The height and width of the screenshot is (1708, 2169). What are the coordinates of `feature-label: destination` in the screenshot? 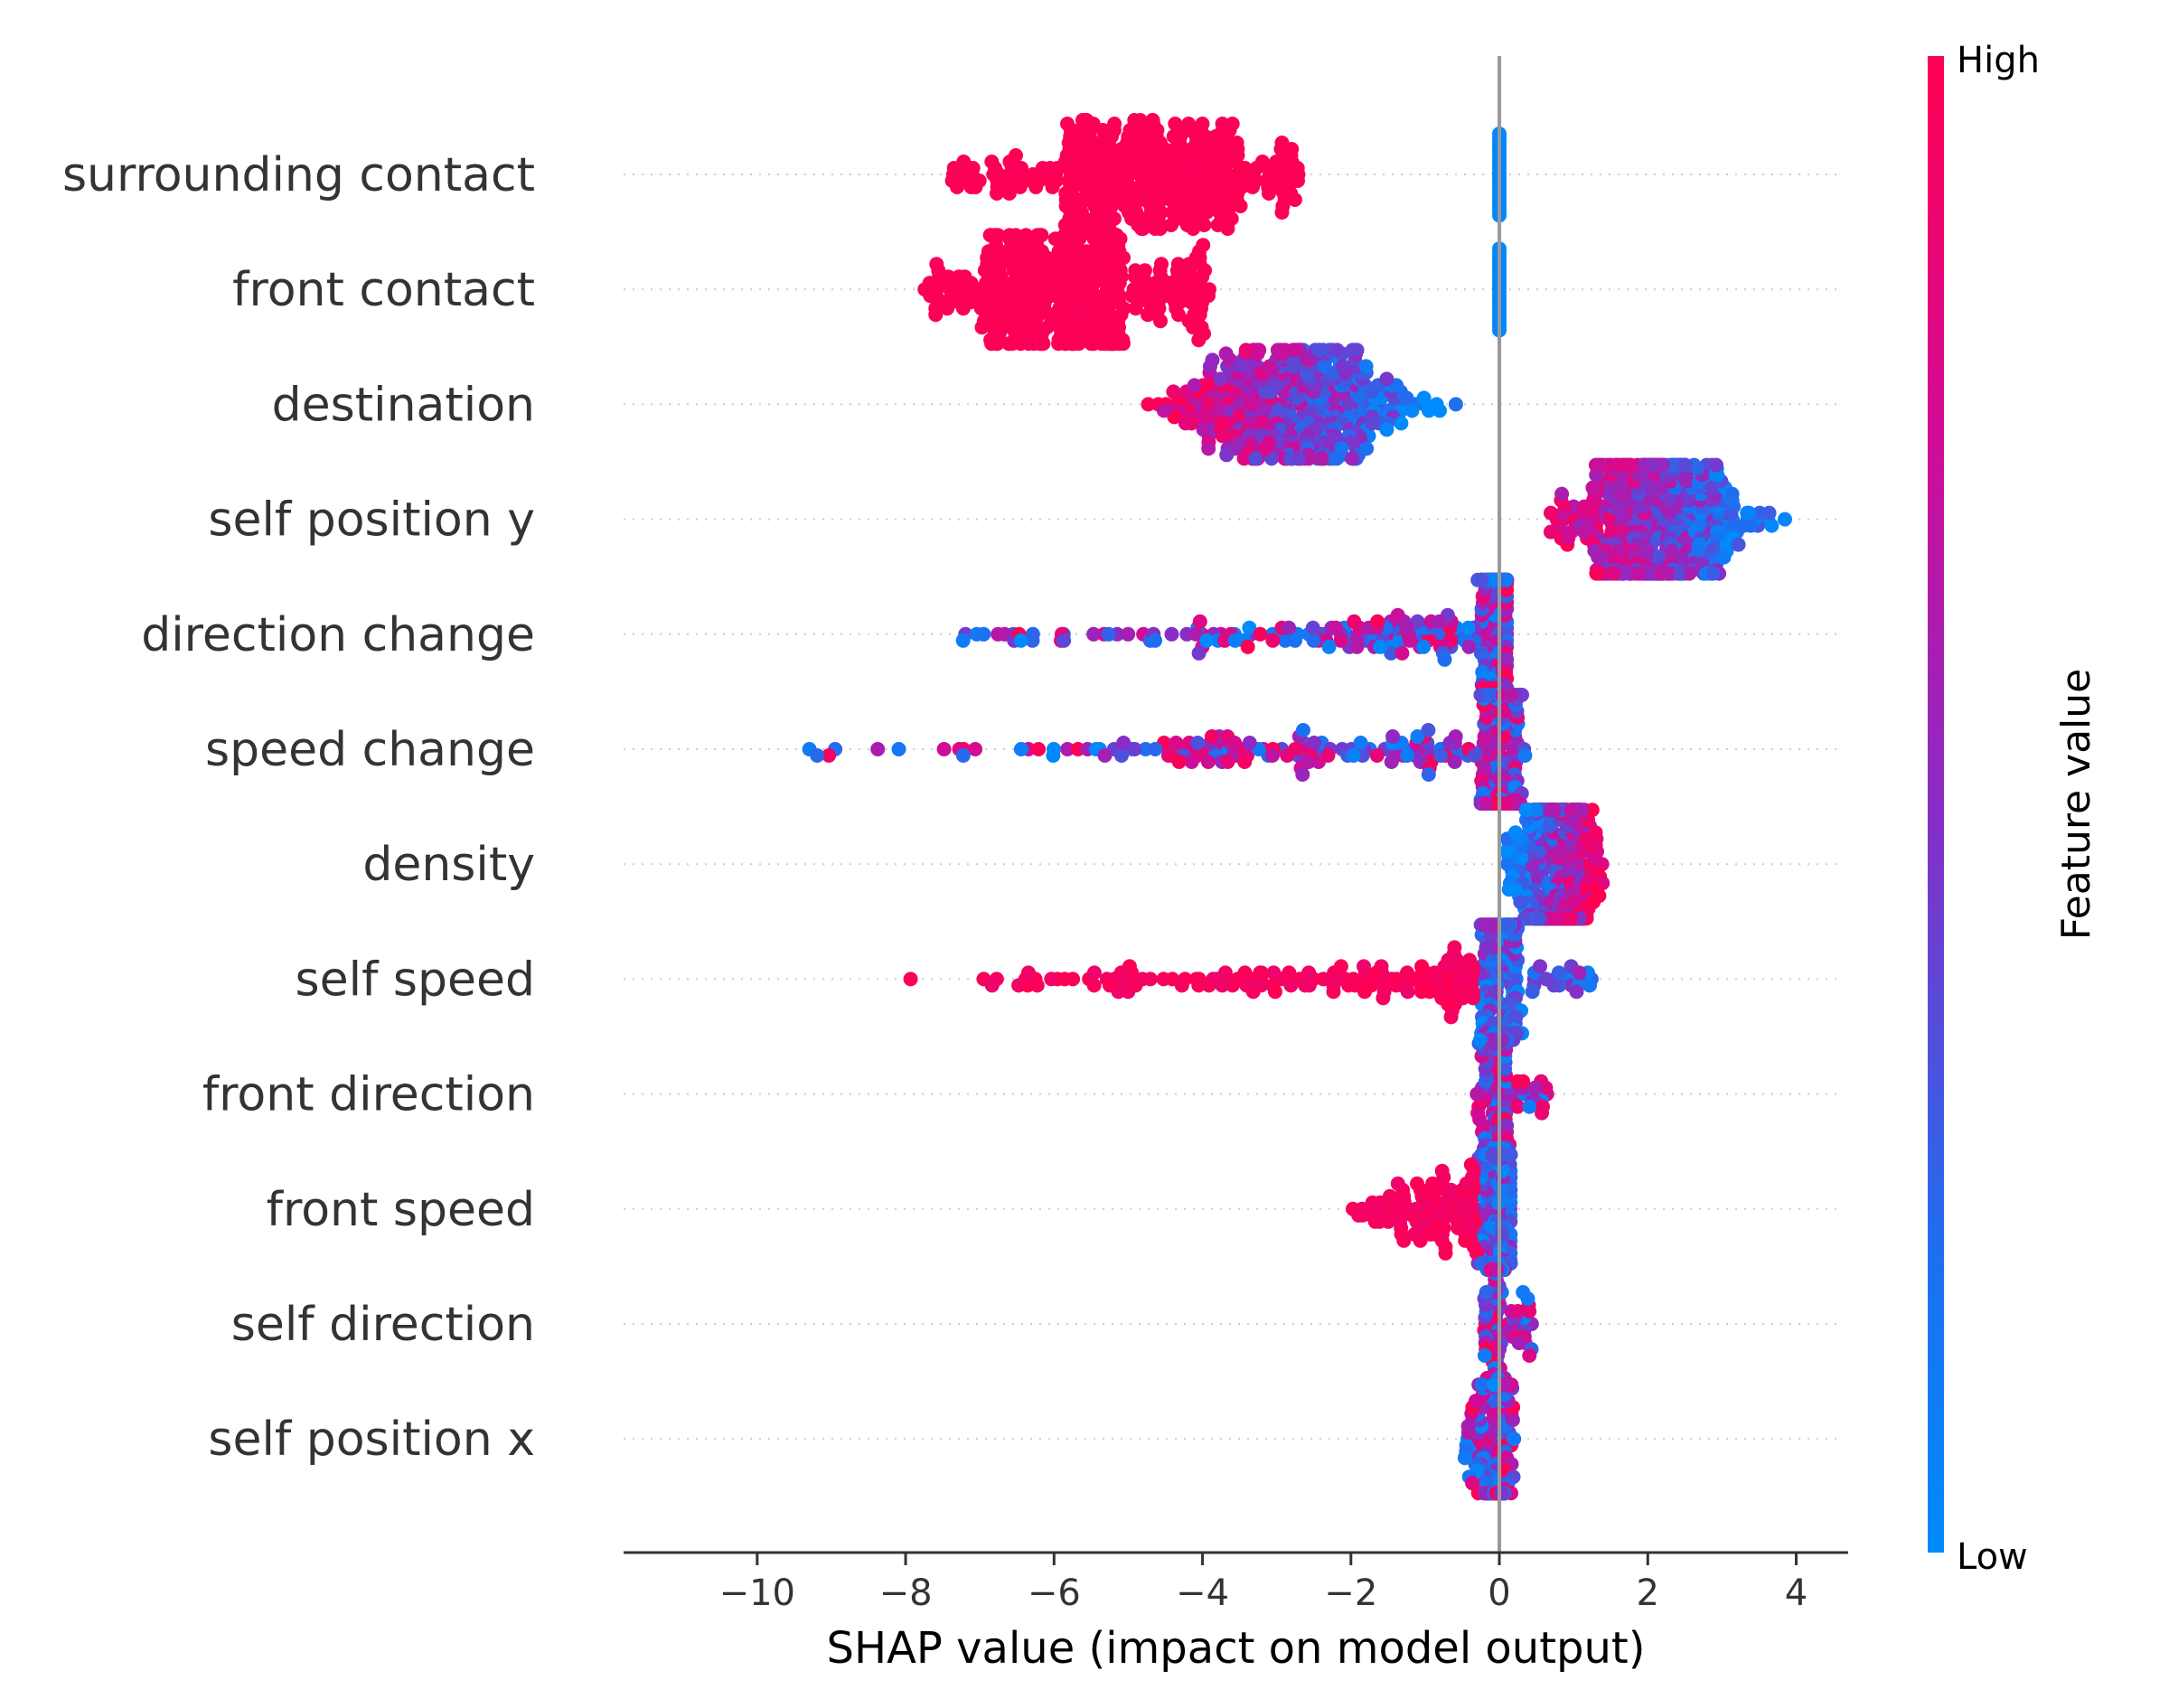 It's located at (404, 405).